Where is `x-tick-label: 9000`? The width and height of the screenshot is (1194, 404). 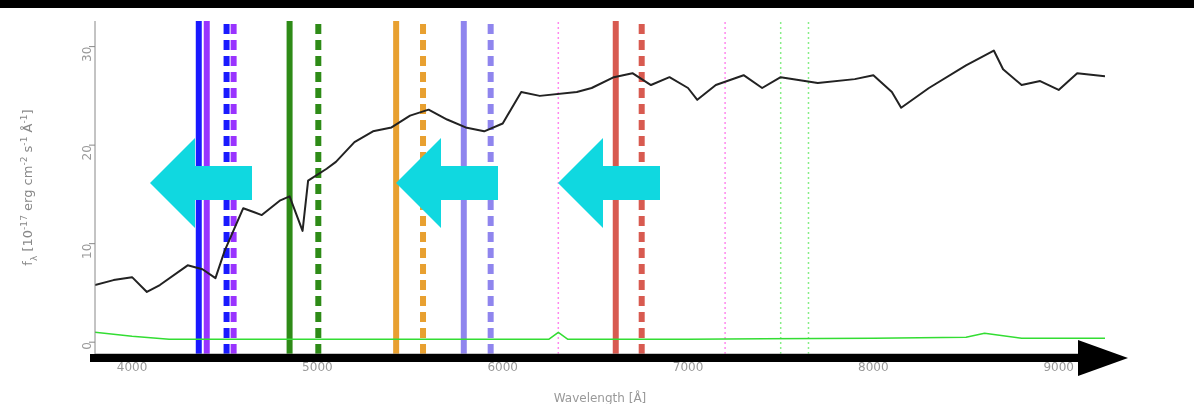
x-tick-label: 9000 is located at coordinates (1058, 366).